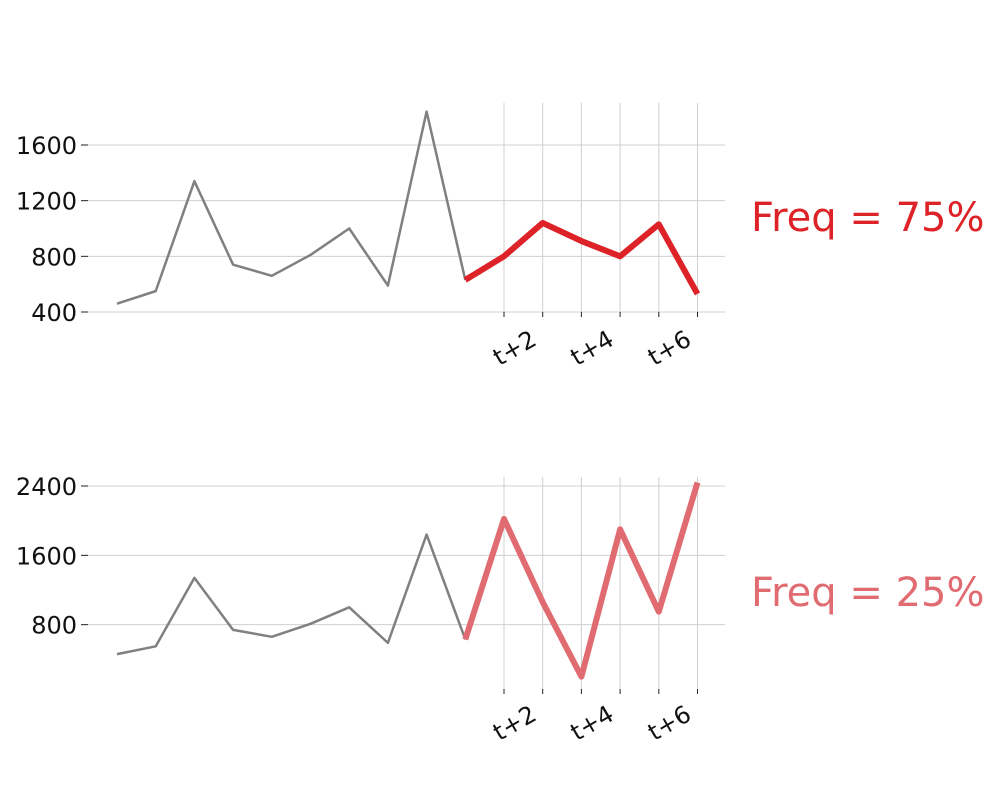  Describe the element at coordinates (46, 202) in the screenshot. I see `y-tick-label: 1200` at that location.